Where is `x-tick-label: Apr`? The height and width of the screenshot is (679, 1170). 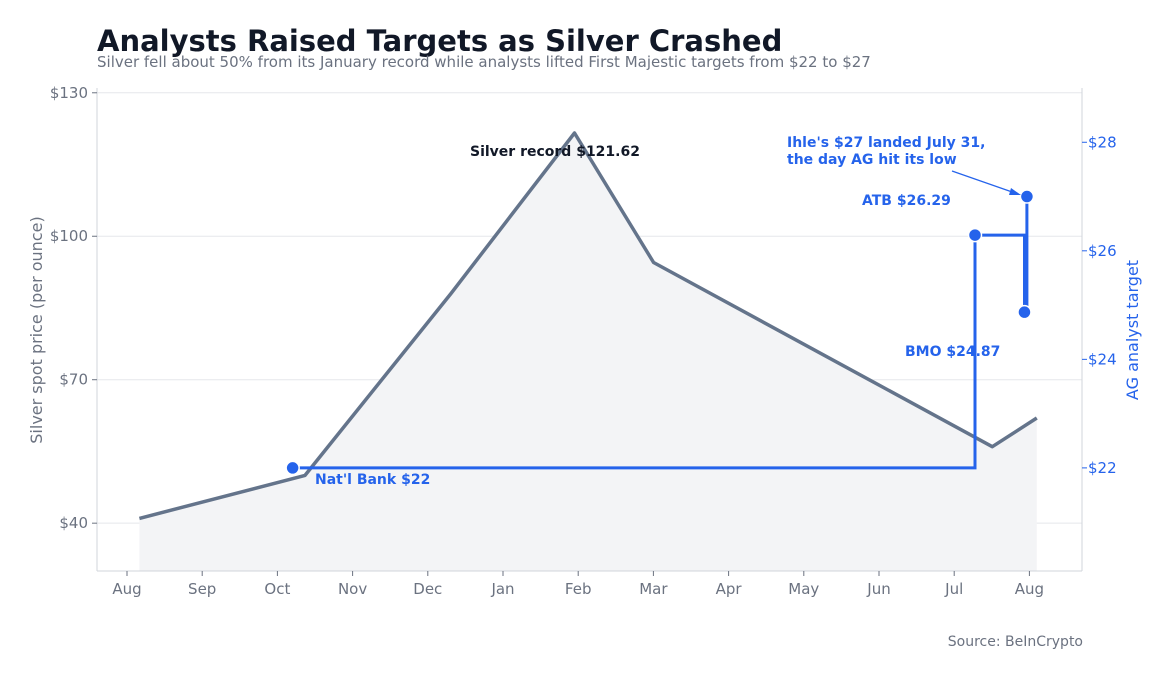 x-tick-label: Apr is located at coordinates (729, 589).